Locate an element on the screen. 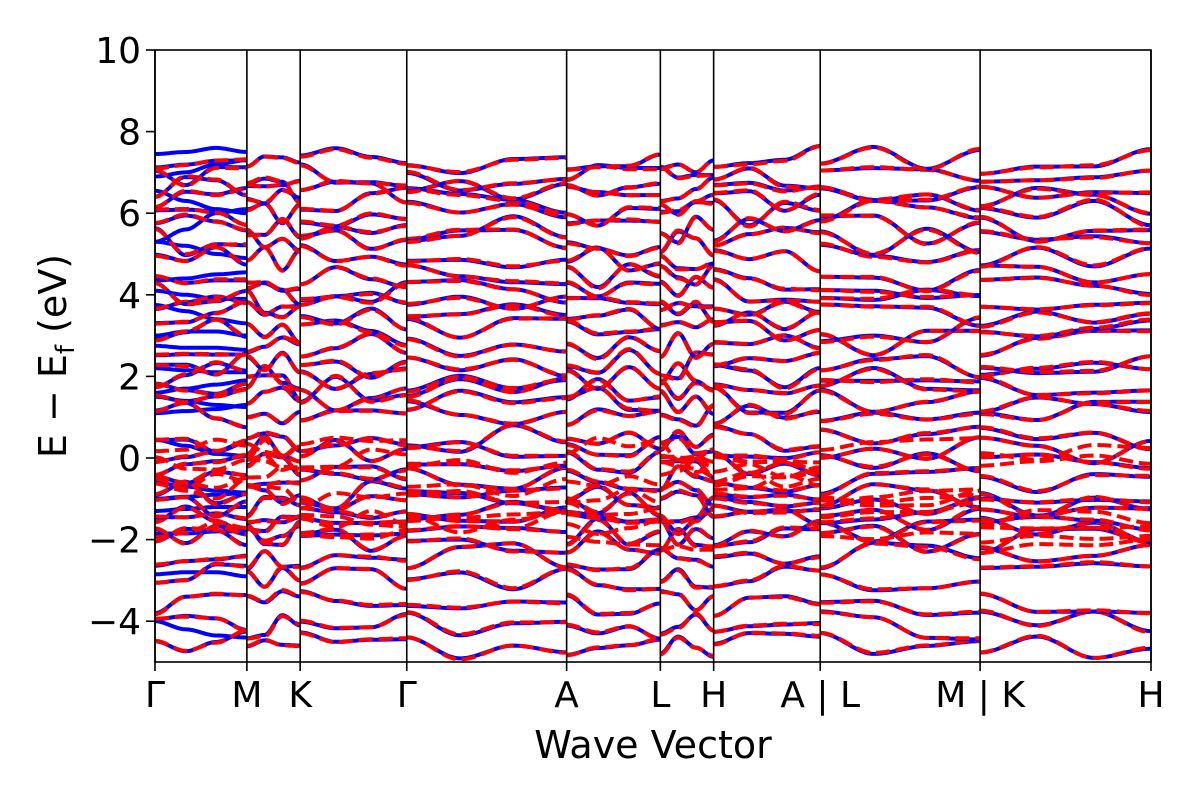  y-axis-ticks: −4 −2 0 2 4 6 8 10 is located at coordinates (121, 337).